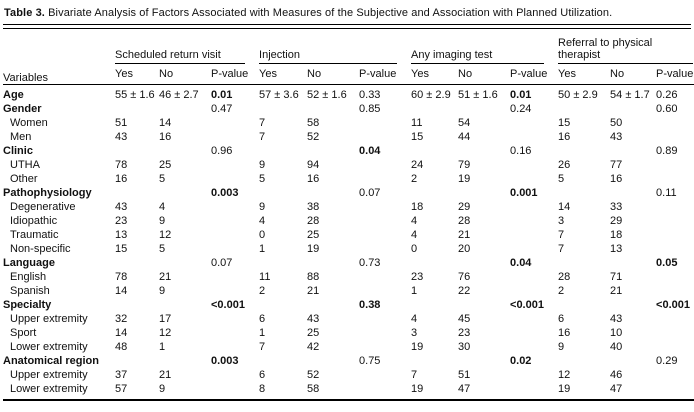 The width and height of the screenshot is (694, 412). What do you see at coordinates (464, 277) in the screenshot?
I see `table-cell: 76` at bounding box center [464, 277].